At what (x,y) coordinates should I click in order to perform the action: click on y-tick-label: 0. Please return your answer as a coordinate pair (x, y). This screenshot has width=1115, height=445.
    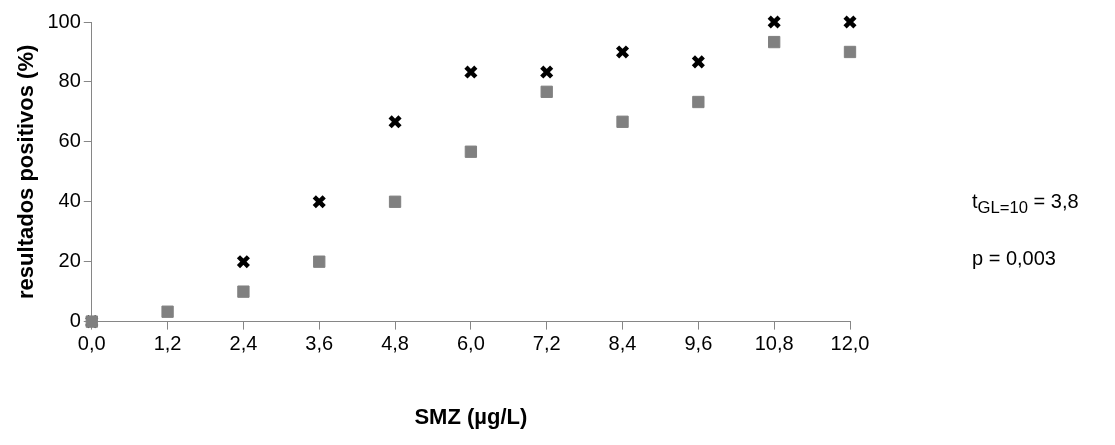
    Looking at the image, I should click on (75, 320).